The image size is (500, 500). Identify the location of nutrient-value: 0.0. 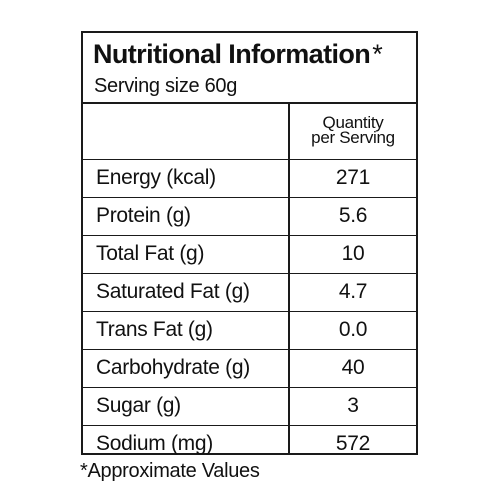
(353, 329).